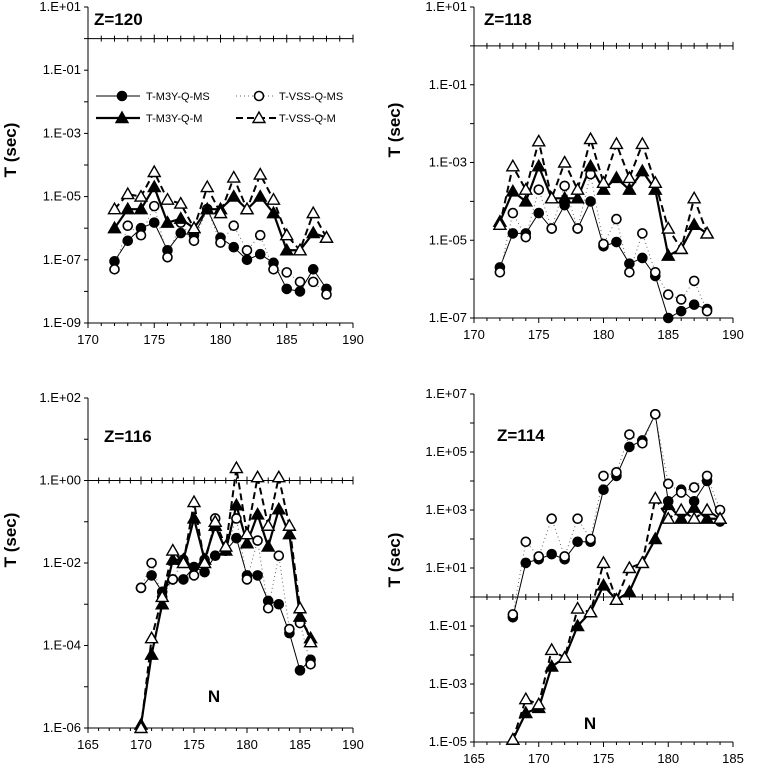  I want to click on x-tick-label: 190, so click(353, 744).